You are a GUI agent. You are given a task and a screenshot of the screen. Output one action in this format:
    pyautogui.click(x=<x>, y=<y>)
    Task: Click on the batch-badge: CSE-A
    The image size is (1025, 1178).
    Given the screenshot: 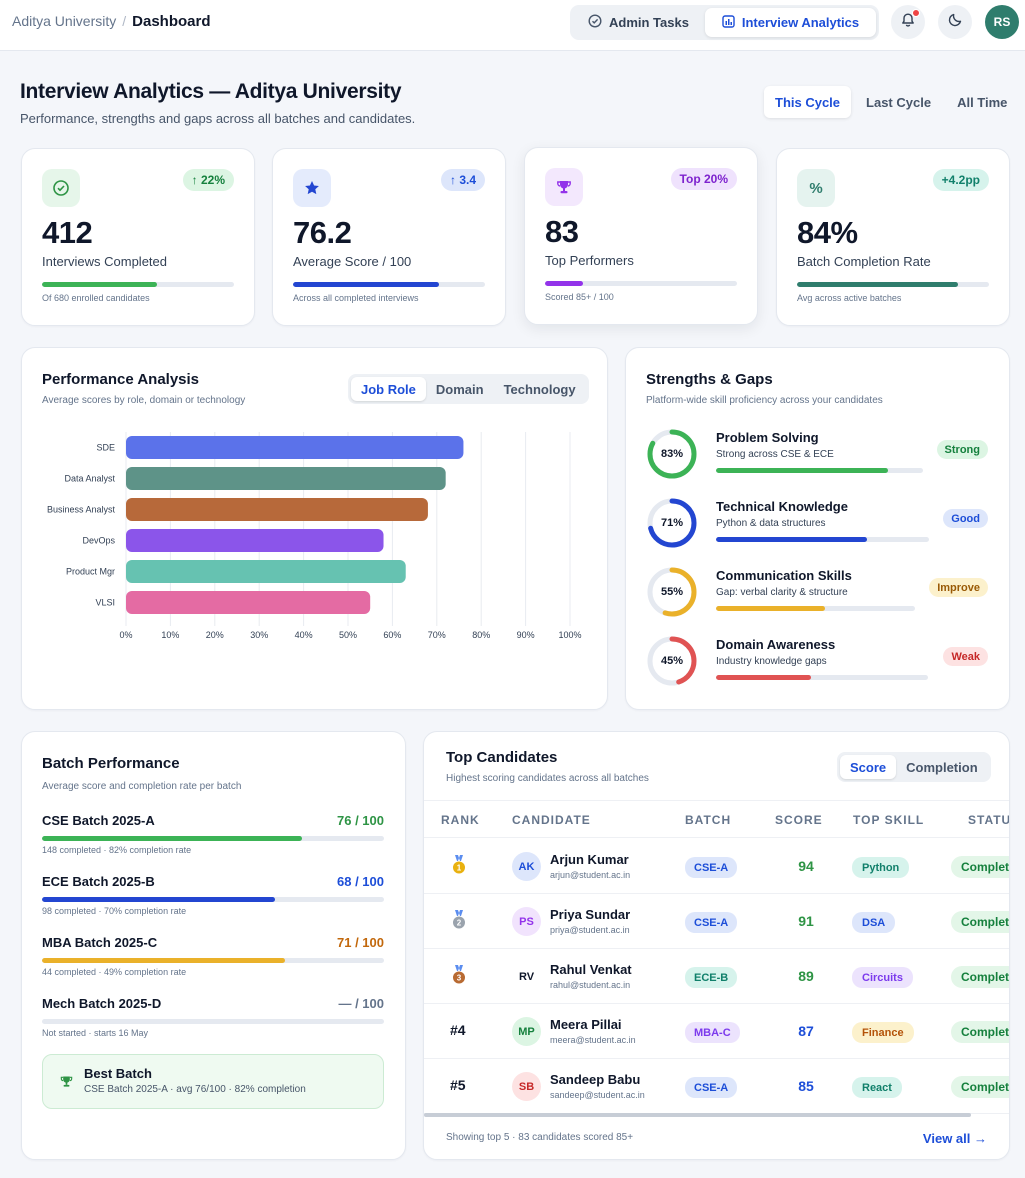 What is the action you would take?
    pyautogui.click(x=711, y=922)
    